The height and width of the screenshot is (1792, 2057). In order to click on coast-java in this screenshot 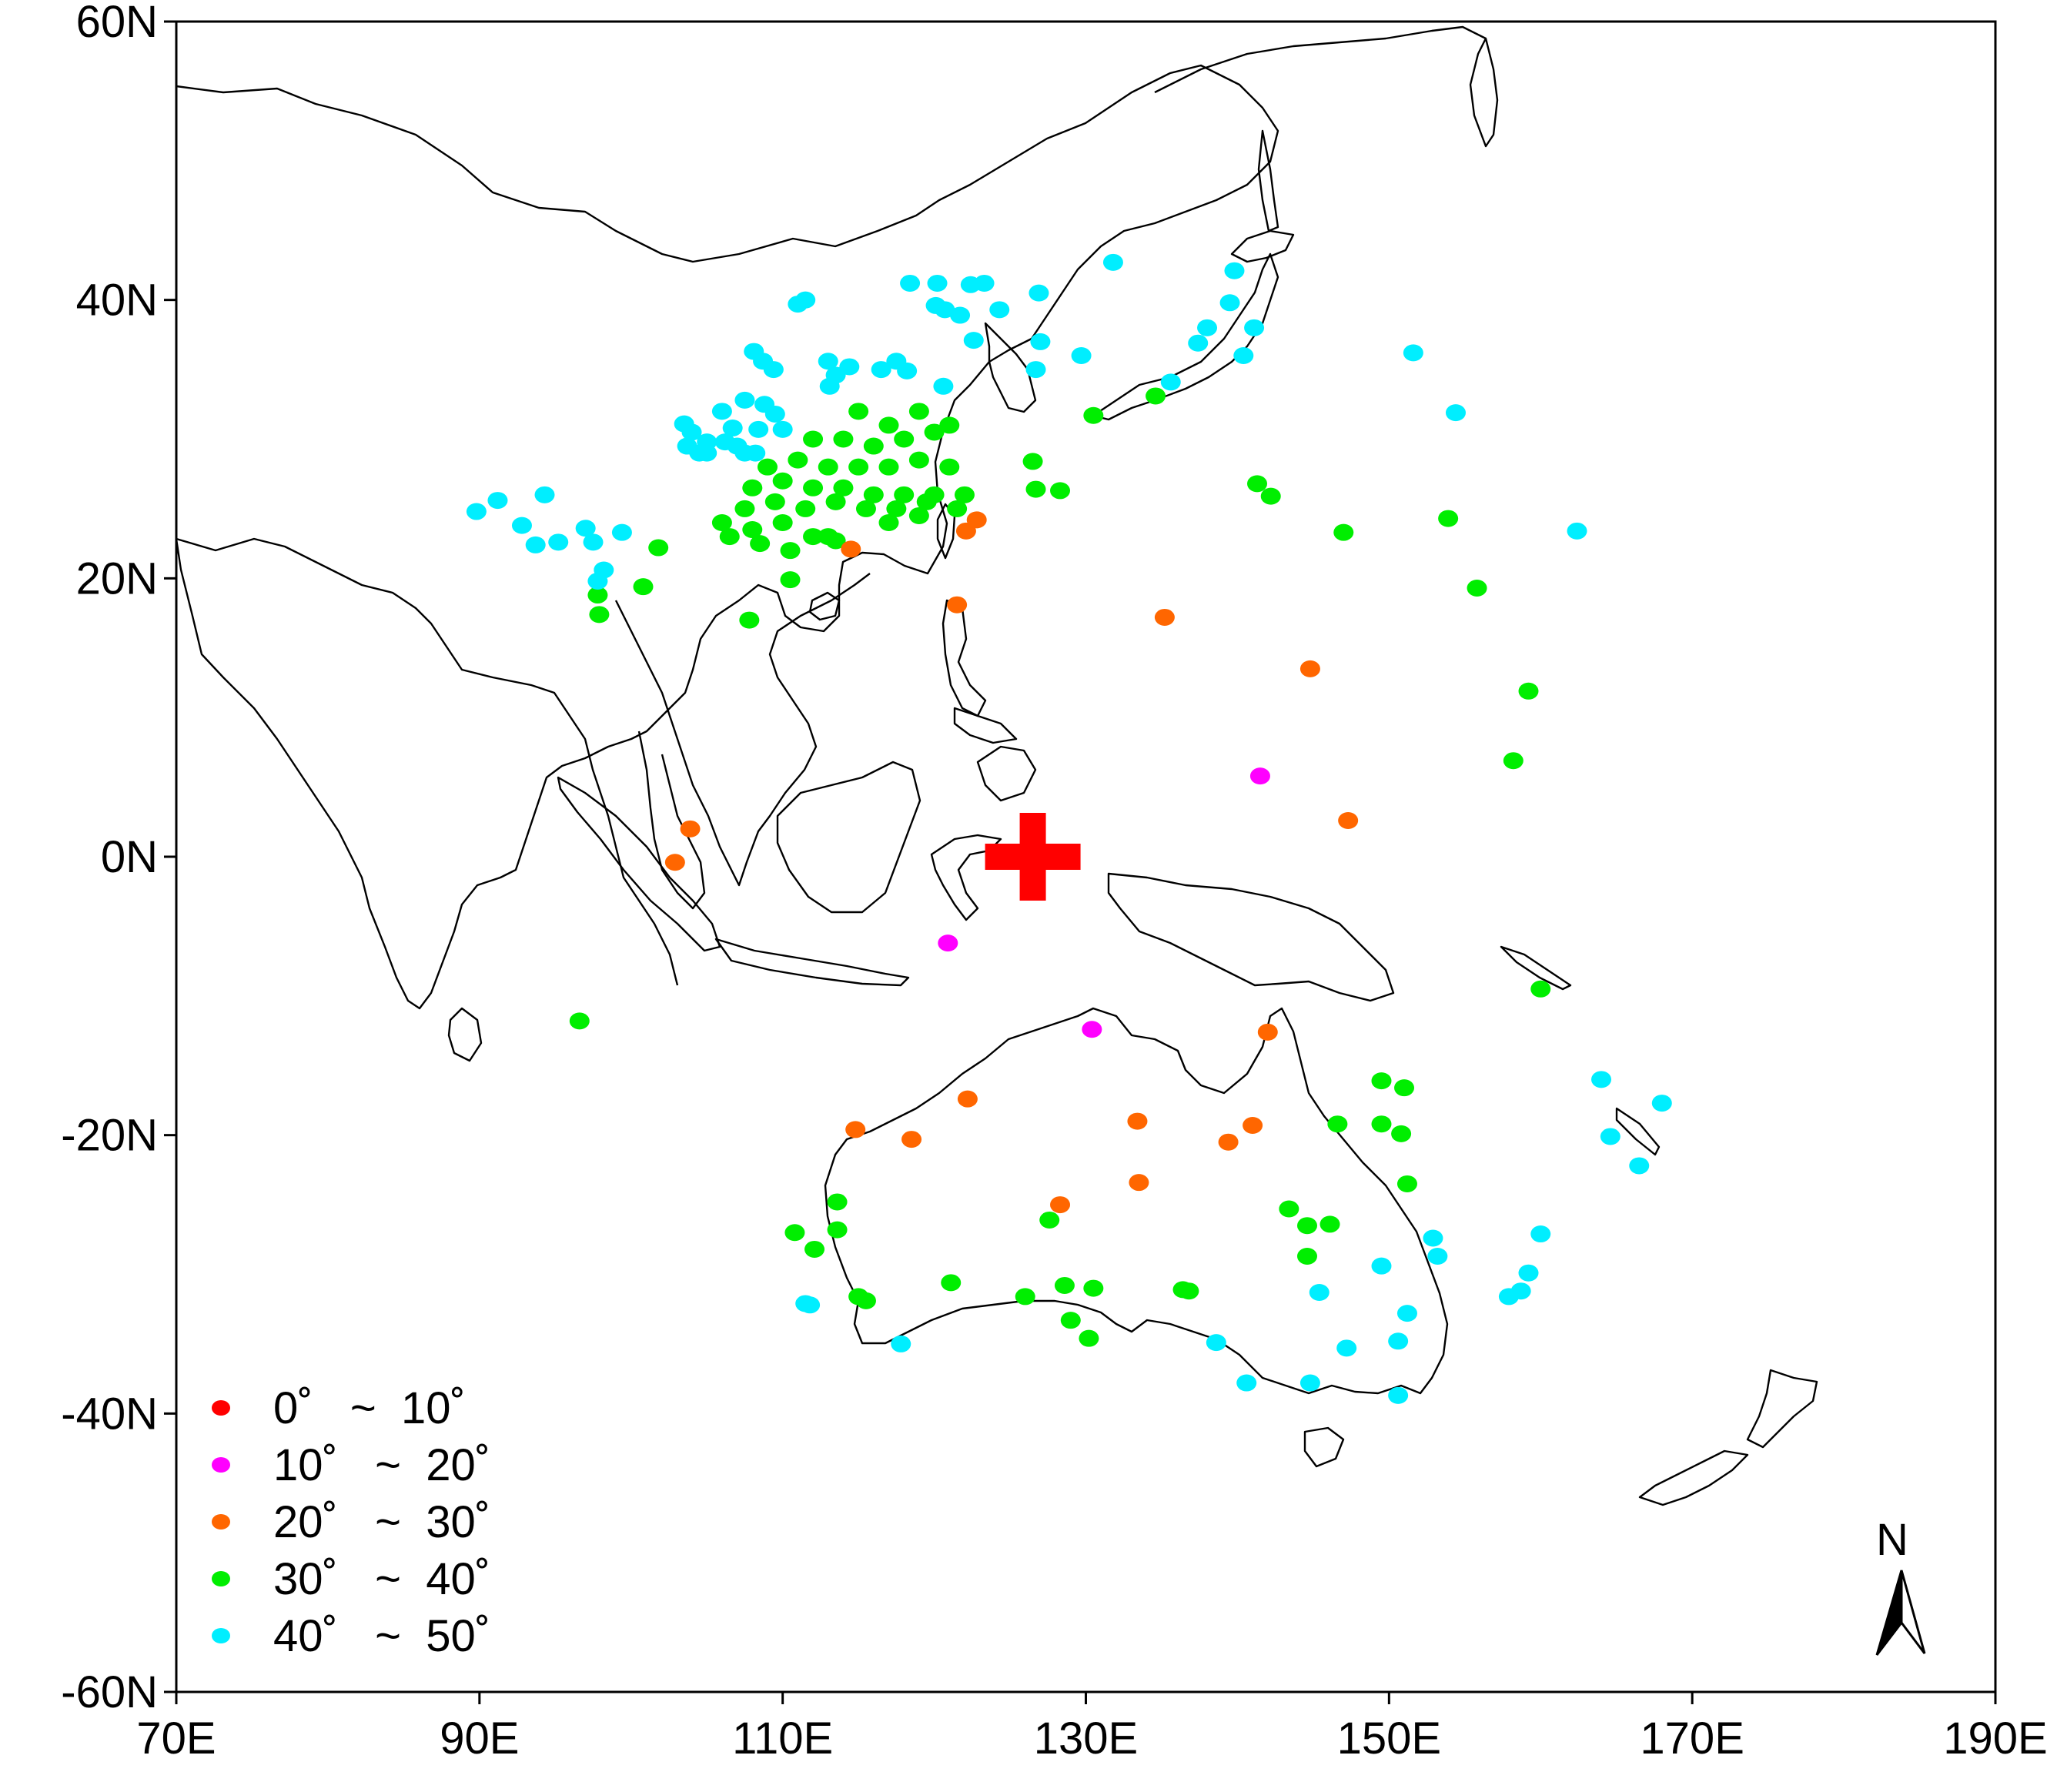, I will do `click(812, 962)`.